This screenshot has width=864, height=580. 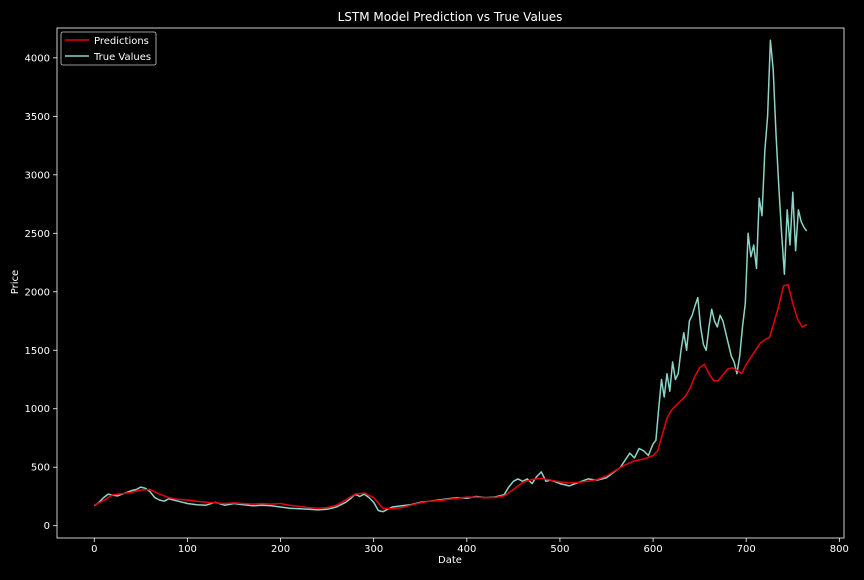 I want to click on legend-label-predictions: Predictions, so click(x=121, y=41).